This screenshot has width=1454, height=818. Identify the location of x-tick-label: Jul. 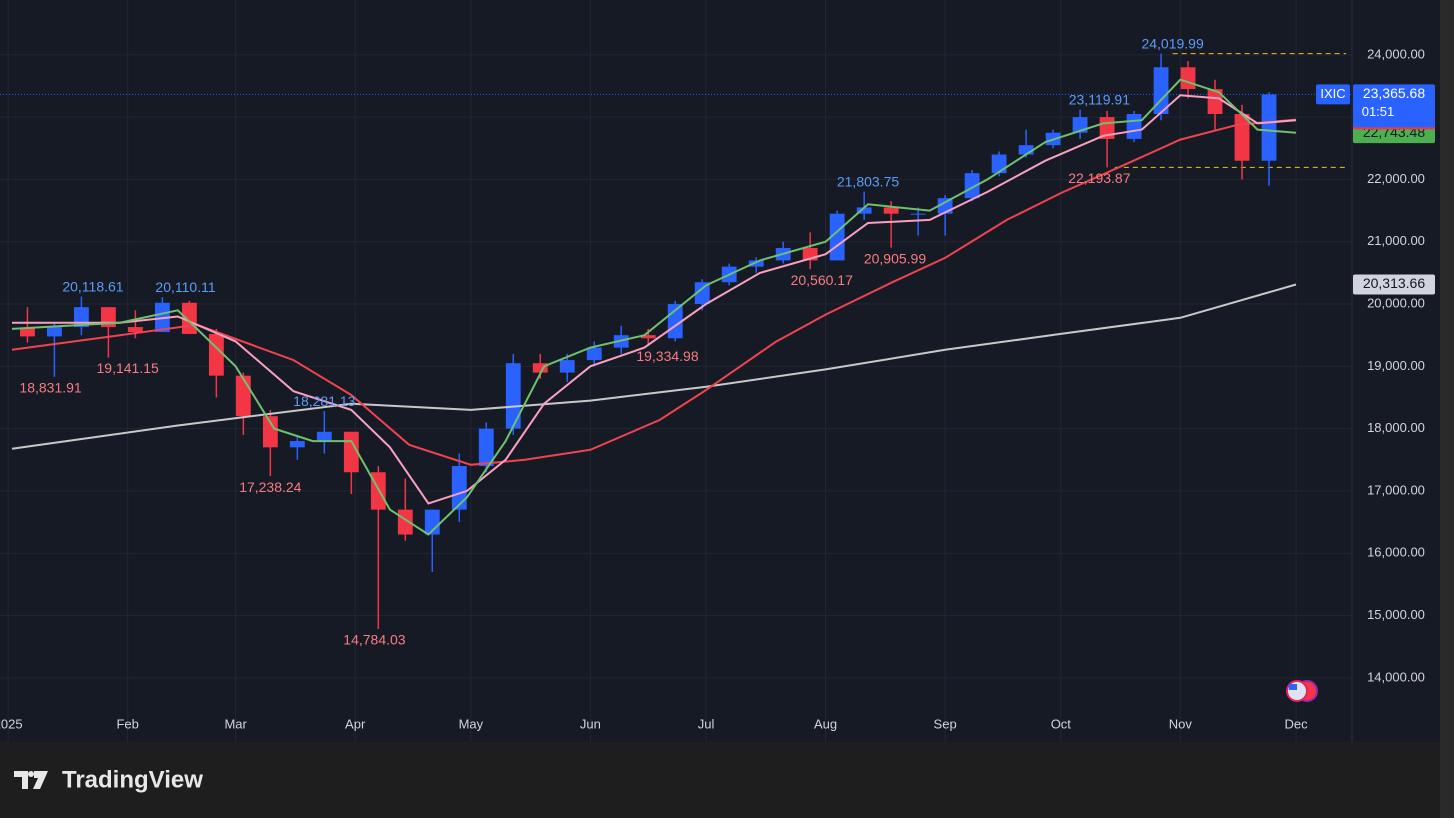
(706, 723).